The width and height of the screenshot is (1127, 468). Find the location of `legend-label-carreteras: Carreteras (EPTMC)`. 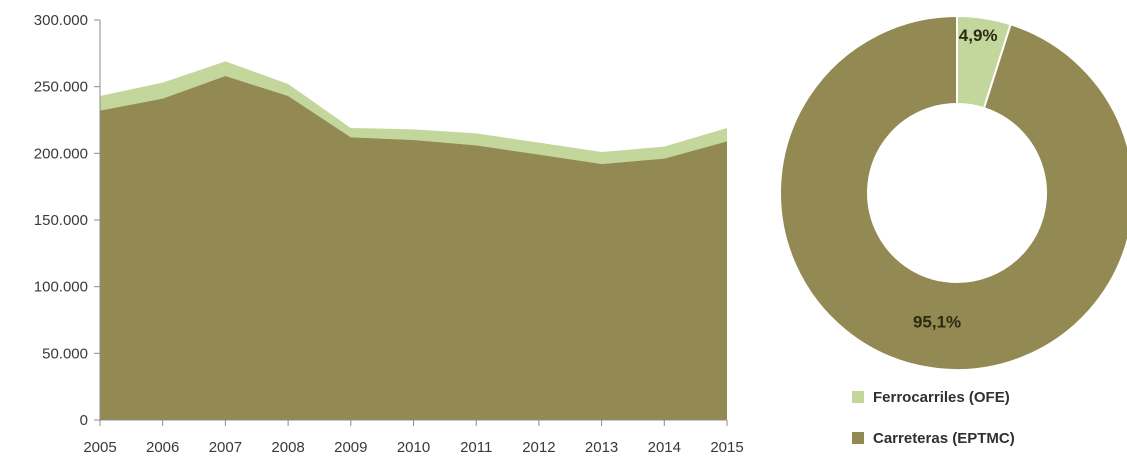

legend-label-carreteras: Carreteras (EPTMC) is located at coordinates (944, 438).